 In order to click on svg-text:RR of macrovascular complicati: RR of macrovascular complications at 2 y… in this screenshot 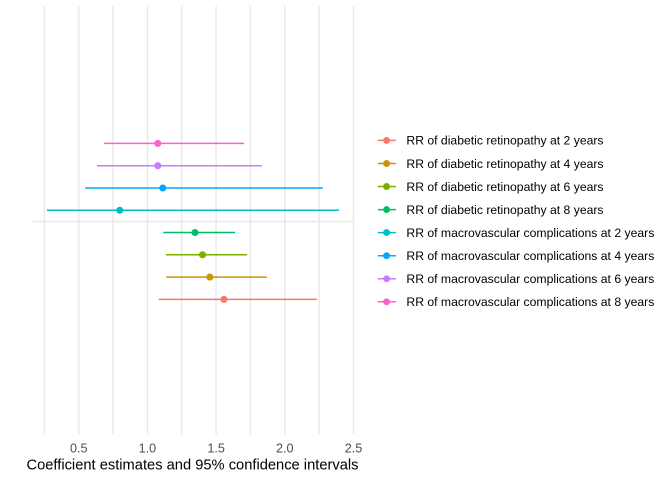, I will do `click(530, 233)`.